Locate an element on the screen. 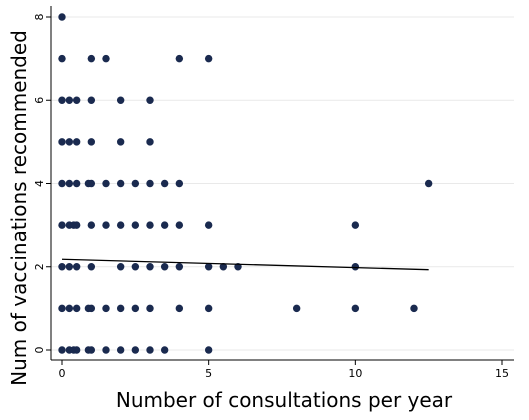 The image size is (529, 420). fit-line is located at coordinates (245, 264).